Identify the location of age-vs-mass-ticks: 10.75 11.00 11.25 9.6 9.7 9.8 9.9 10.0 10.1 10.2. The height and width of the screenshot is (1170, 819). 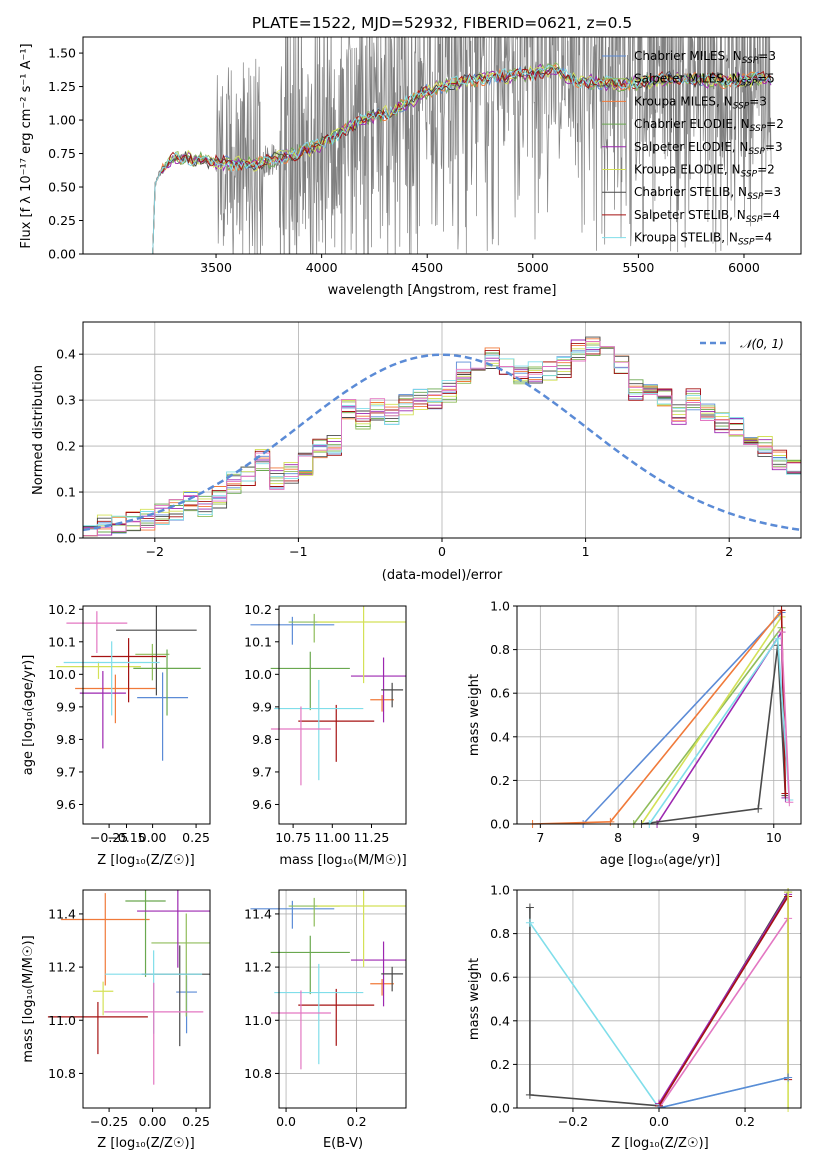
(316, 723).